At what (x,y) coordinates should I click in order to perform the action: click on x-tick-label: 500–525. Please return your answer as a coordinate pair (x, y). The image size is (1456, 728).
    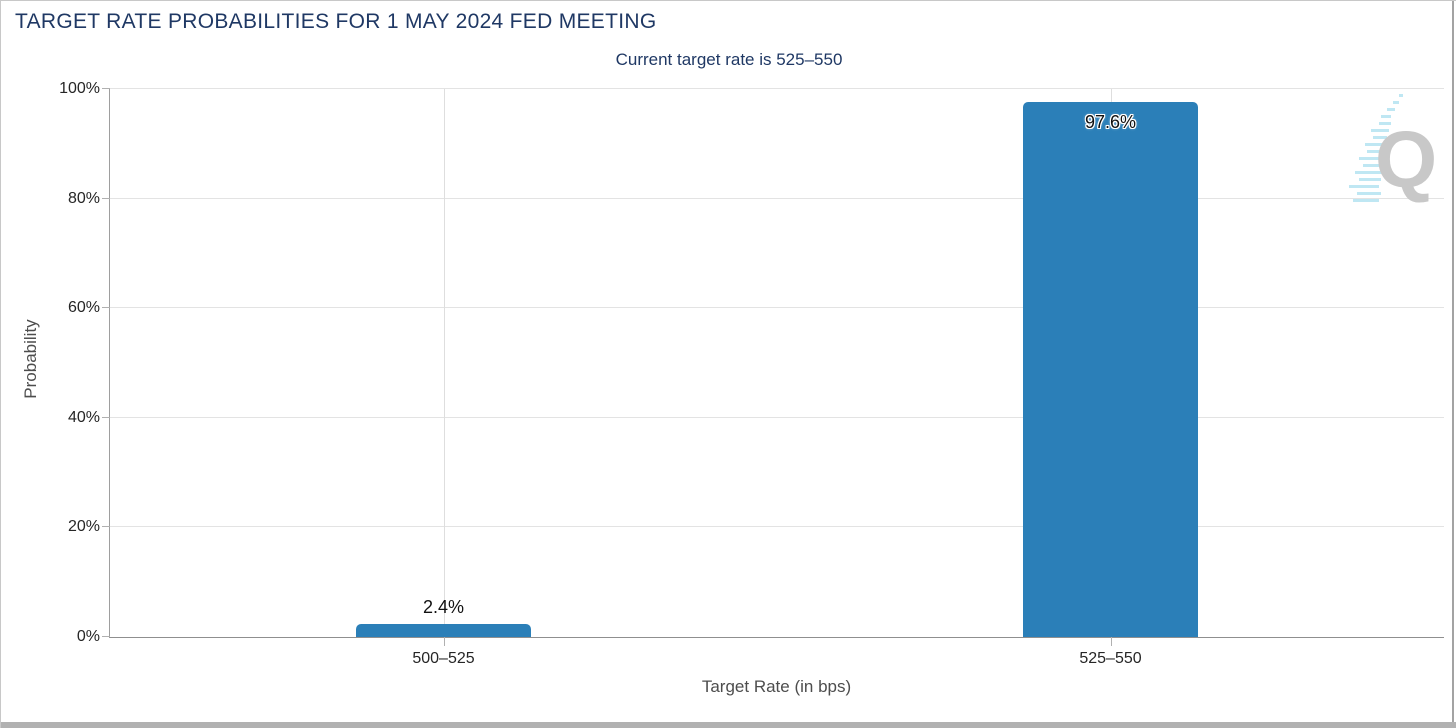
    Looking at the image, I should click on (443, 658).